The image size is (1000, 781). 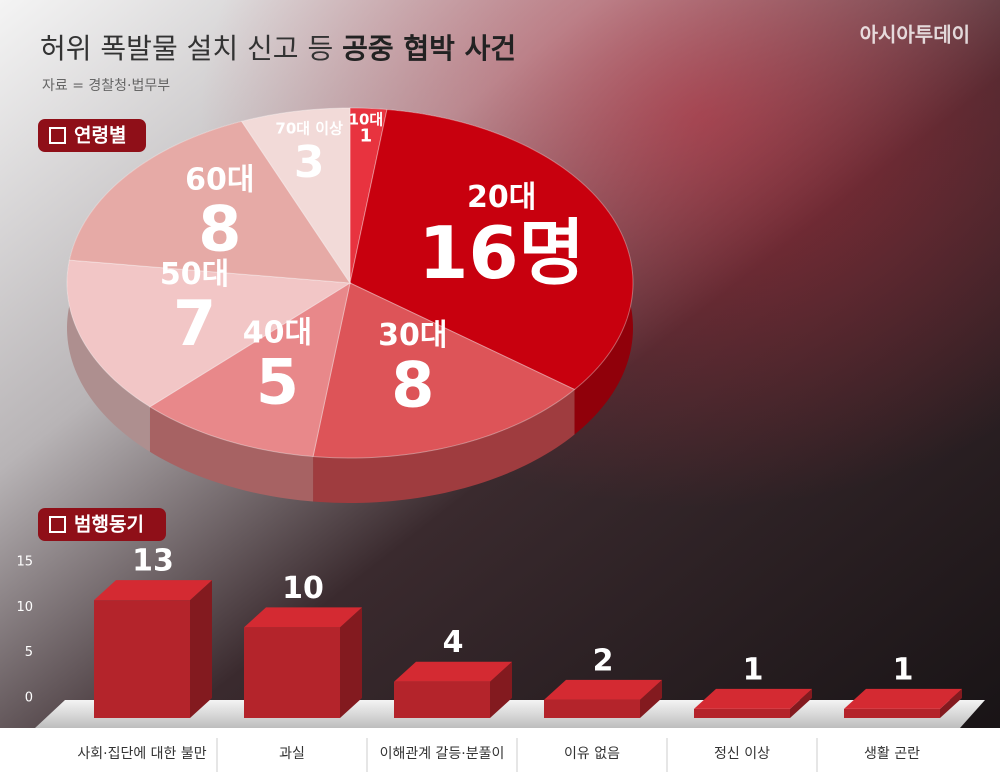 I want to click on section-title: 연령별, so click(x=100, y=136).